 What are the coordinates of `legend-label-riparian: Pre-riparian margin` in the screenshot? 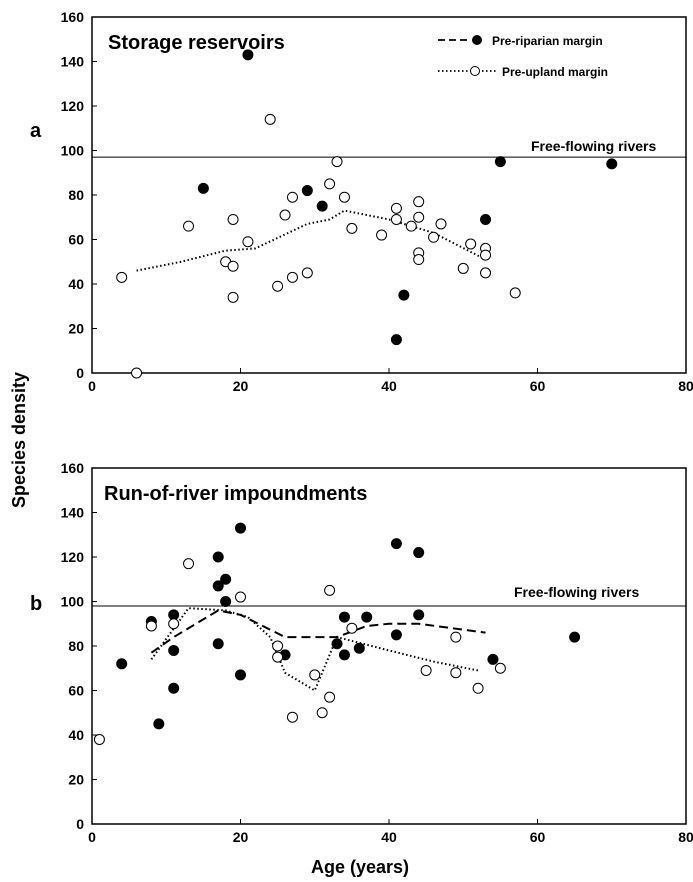 It's located at (547, 41).